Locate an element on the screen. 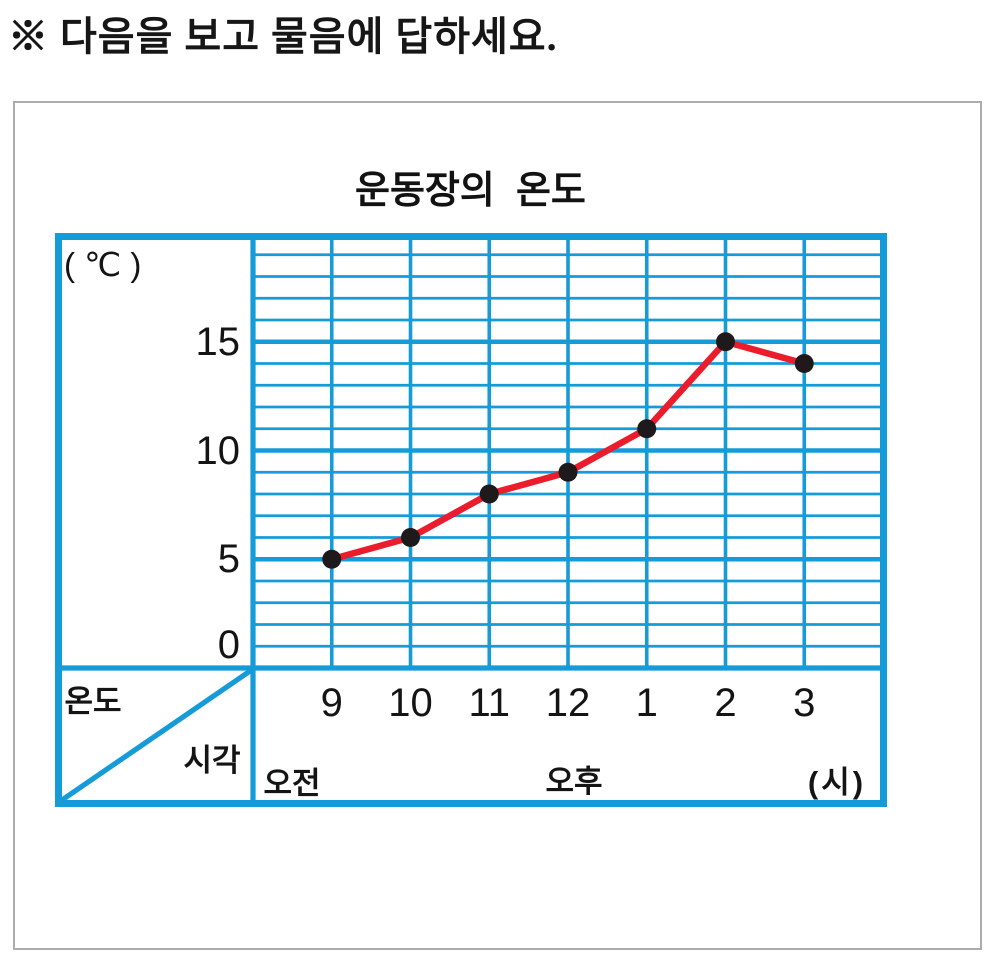 The width and height of the screenshot is (993, 958). period-label-am: 오전 is located at coordinates (292, 783).